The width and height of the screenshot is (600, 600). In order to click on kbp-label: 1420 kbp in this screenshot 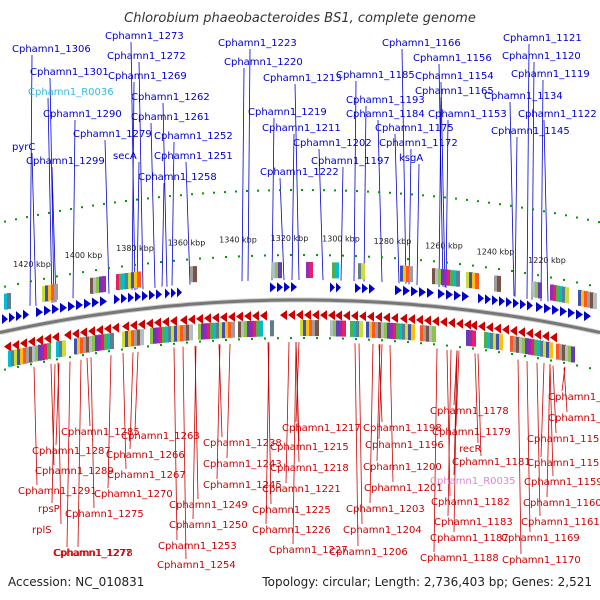, I will do `click(32, 264)`.